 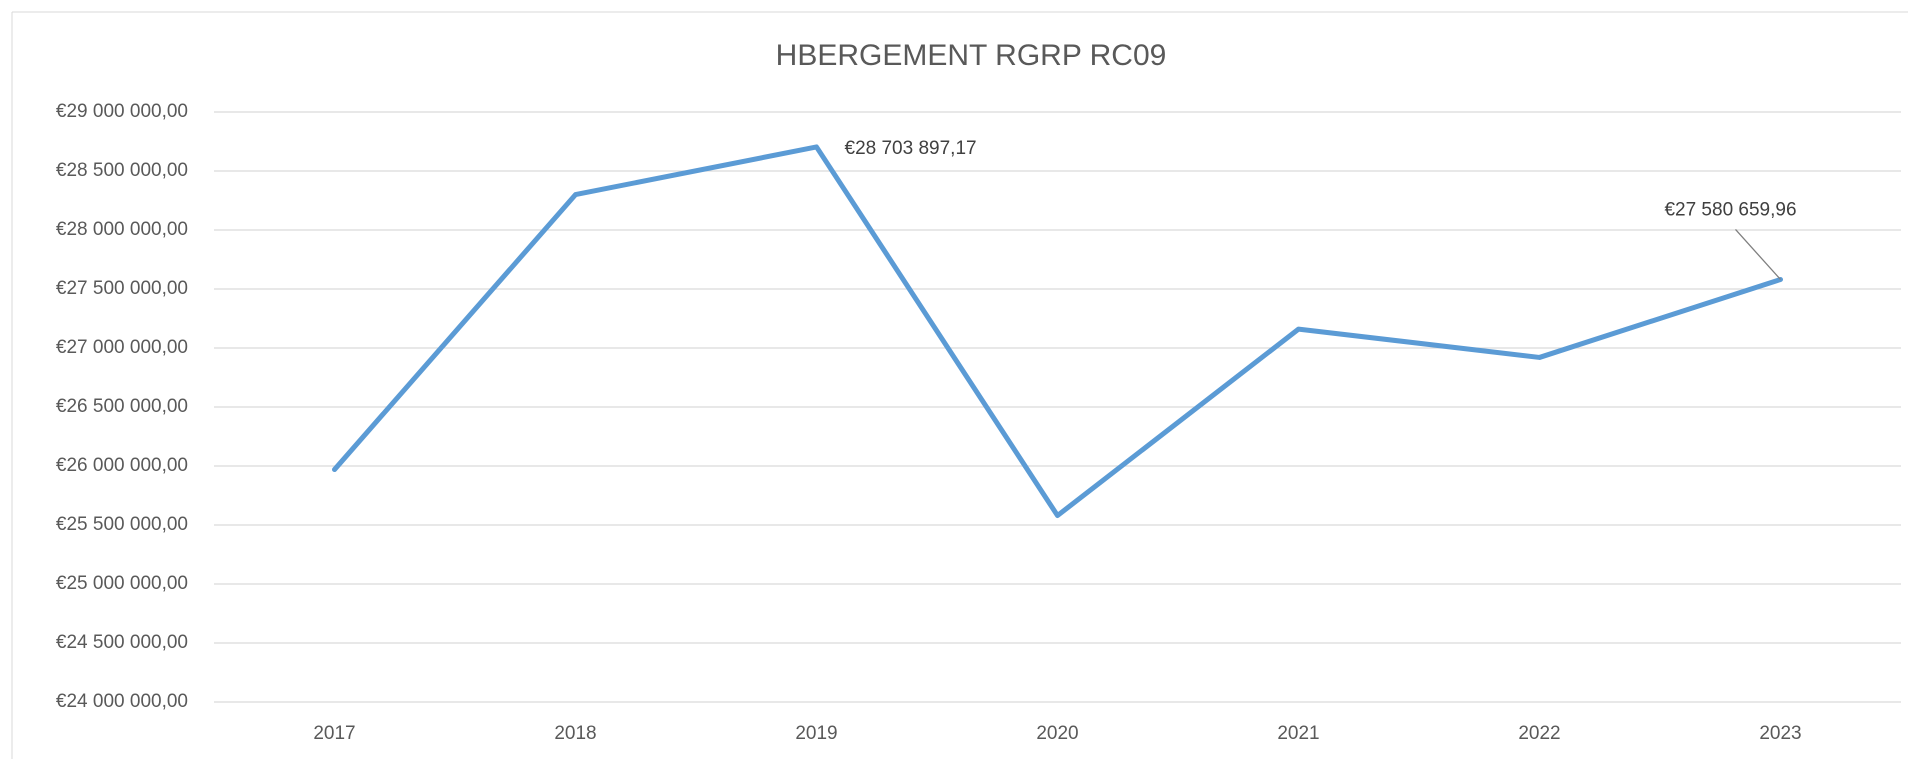 I want to click on y-tick-label: €28 000 000,00, so click(x=122, y=229).